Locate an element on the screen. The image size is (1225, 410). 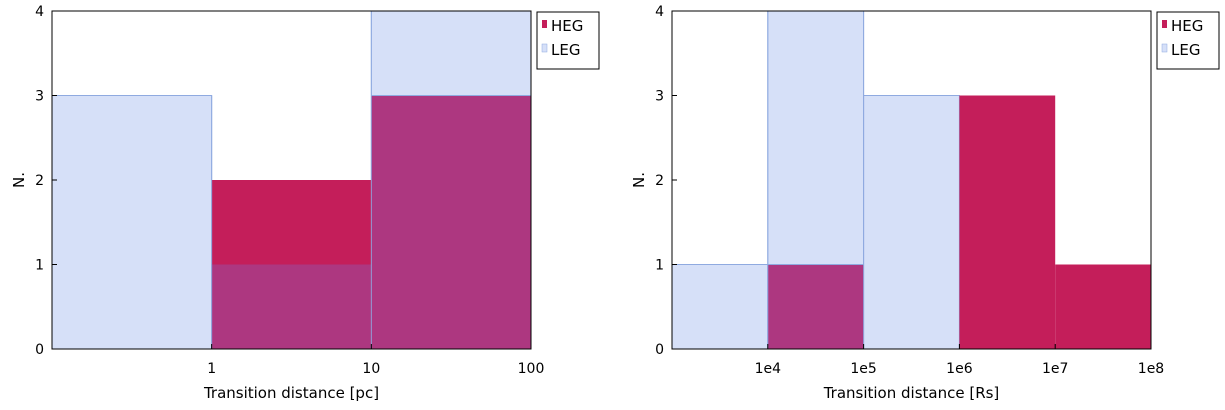
x-tick-label: 1e5 is located at coordinates (863, 369).